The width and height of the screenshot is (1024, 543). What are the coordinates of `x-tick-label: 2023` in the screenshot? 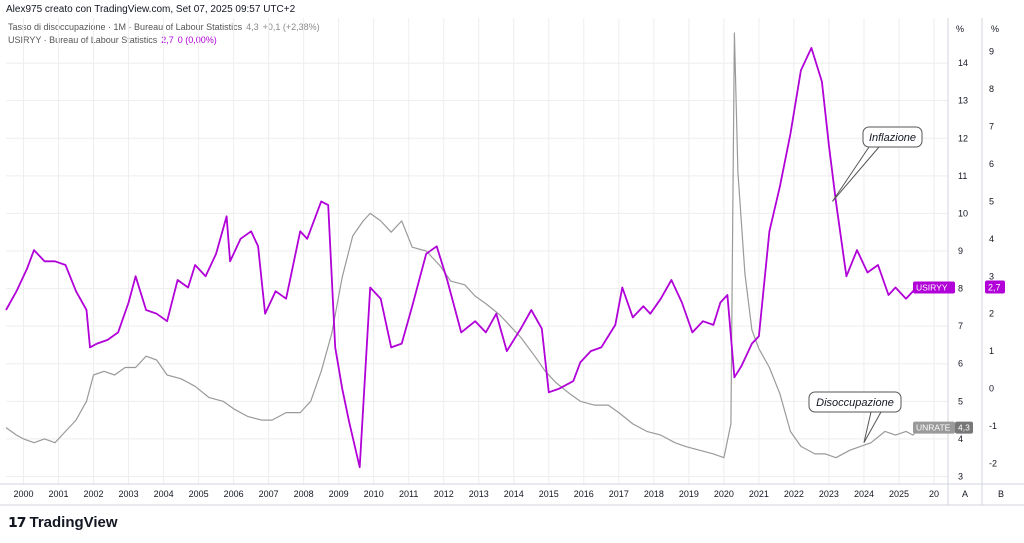 It's located at (829, 494).